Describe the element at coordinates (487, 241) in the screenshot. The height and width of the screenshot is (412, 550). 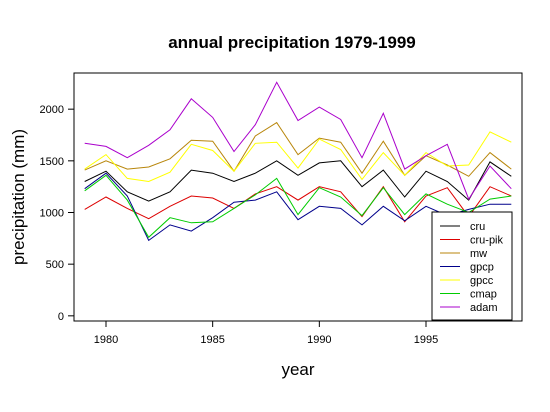
I see `legend-label-cru-pik: cru-pik` at that location.